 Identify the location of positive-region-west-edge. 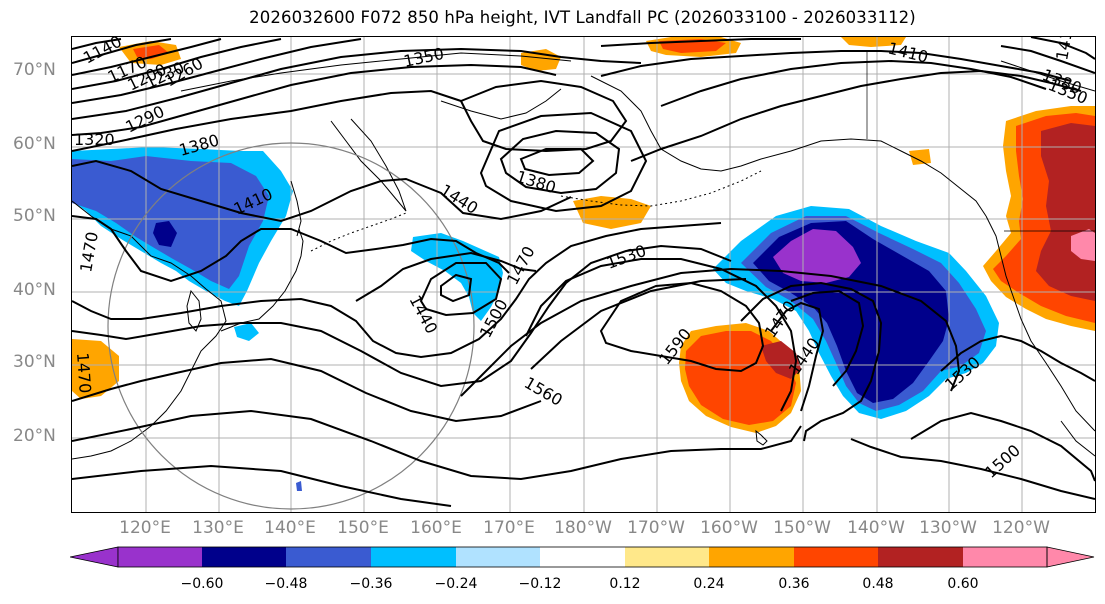
(95, 369).